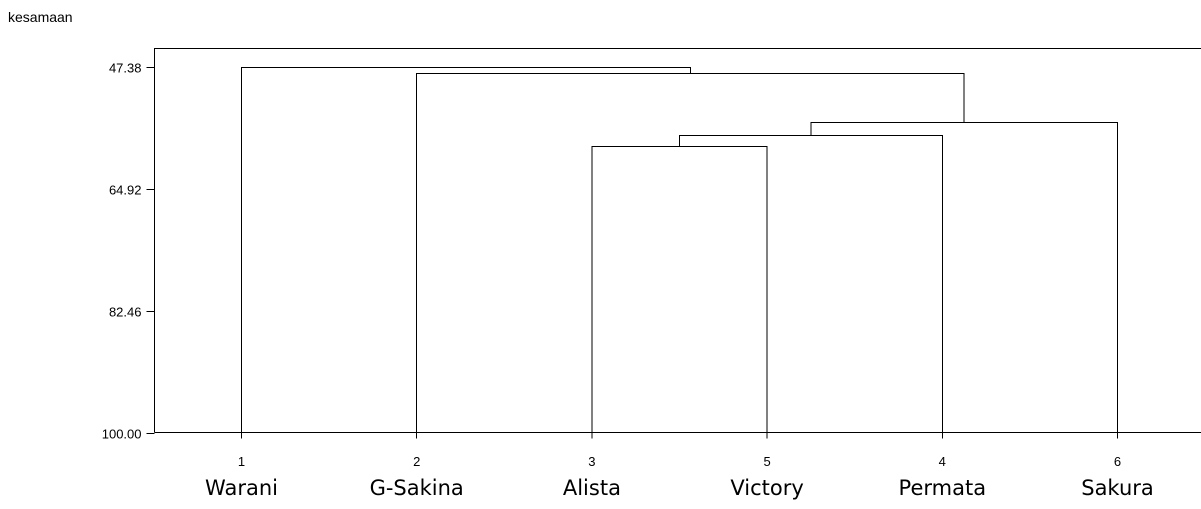  Describe the element at coordinates (128, 251) in the screenshot. I see `y-ticks: 47.38 64.92 82.46 100.00` at that location.